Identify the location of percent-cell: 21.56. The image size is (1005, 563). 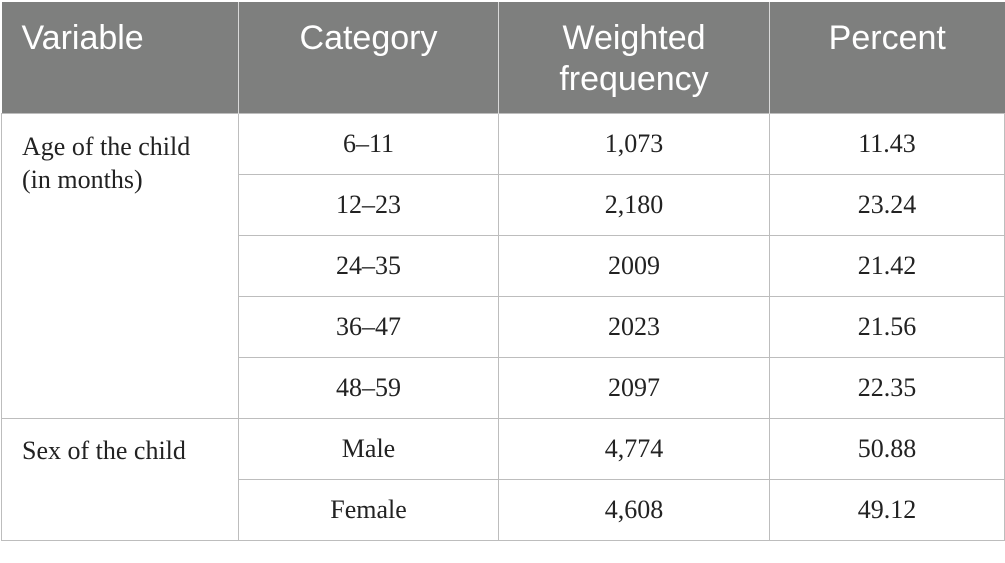
(887, 326).